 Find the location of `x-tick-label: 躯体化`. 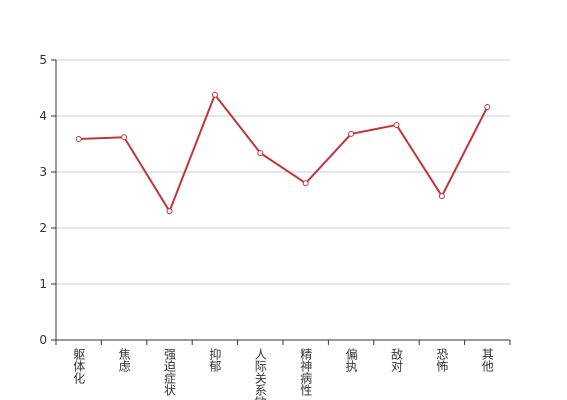

x-tick-label: 躯体化 is located at coordinates (79, 366).